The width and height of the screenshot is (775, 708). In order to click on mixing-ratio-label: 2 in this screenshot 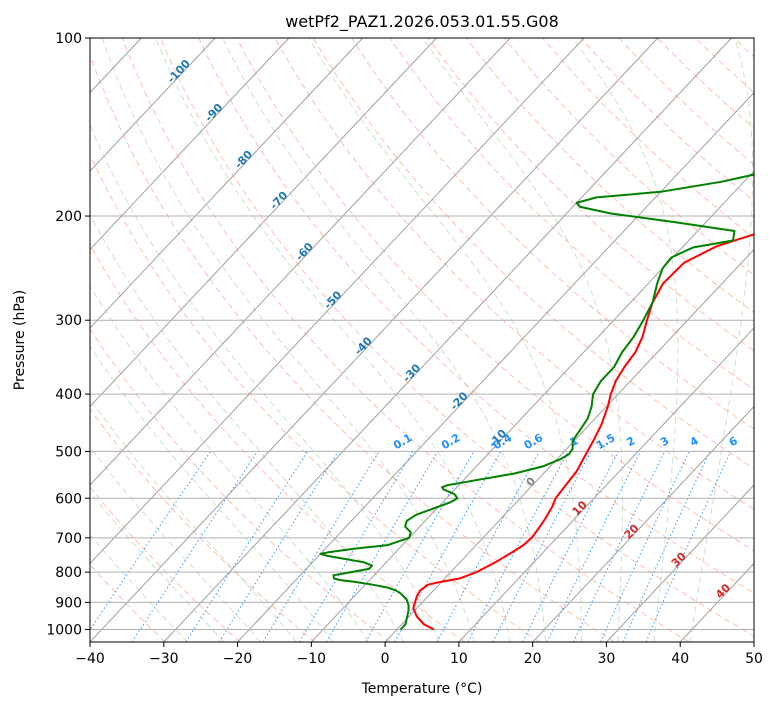, I will do `click(630, 441)`.